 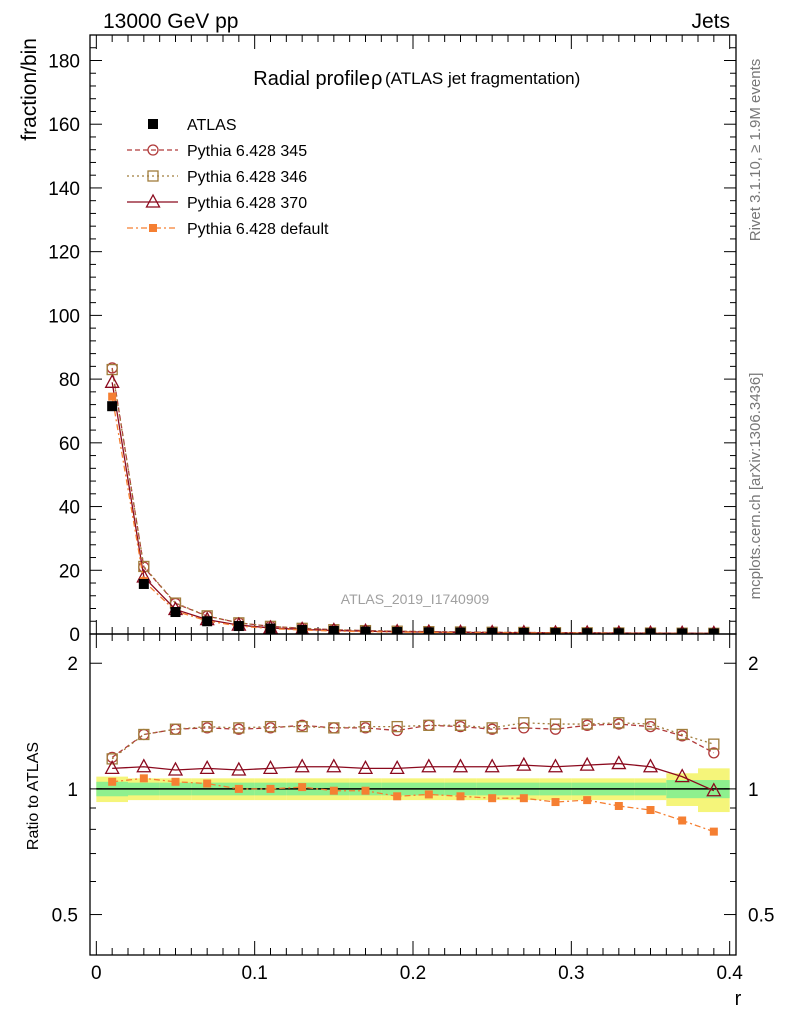 What do you see at coordinates (153, 124) in the screenshot?
I see `legend-marker-atlas` at bounding box center [153, 124].